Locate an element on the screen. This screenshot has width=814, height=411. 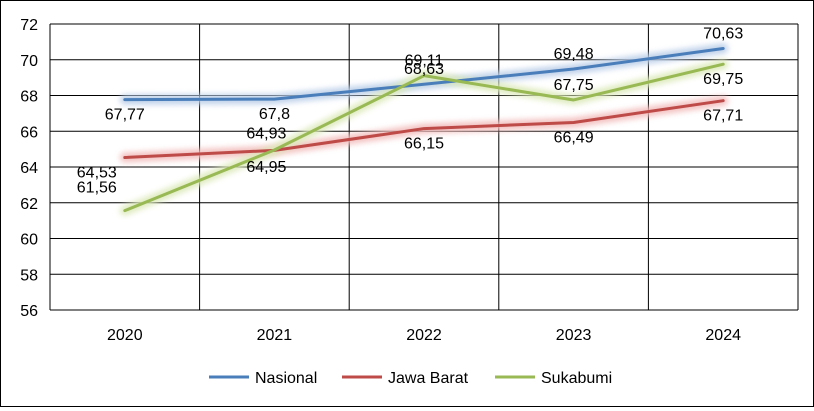
data-label: 67,8 is located at coordinates (274, 114).